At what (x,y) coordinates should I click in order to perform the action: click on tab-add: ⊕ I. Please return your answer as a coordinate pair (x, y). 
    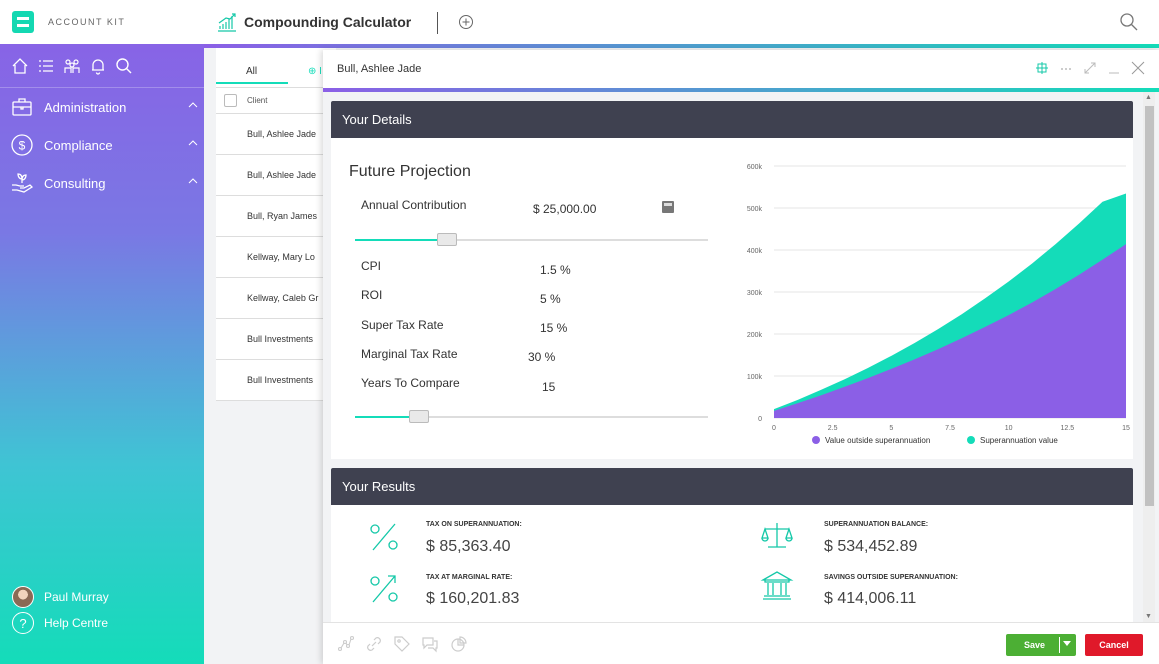
    Looking at the image, I should click on (315, 71).